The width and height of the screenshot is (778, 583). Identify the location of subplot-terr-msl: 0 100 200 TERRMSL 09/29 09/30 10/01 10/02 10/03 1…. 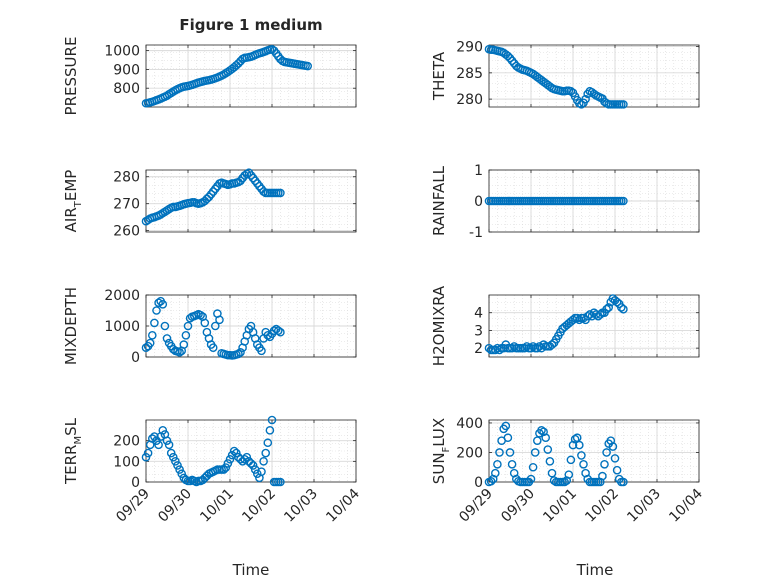
(212, 470).